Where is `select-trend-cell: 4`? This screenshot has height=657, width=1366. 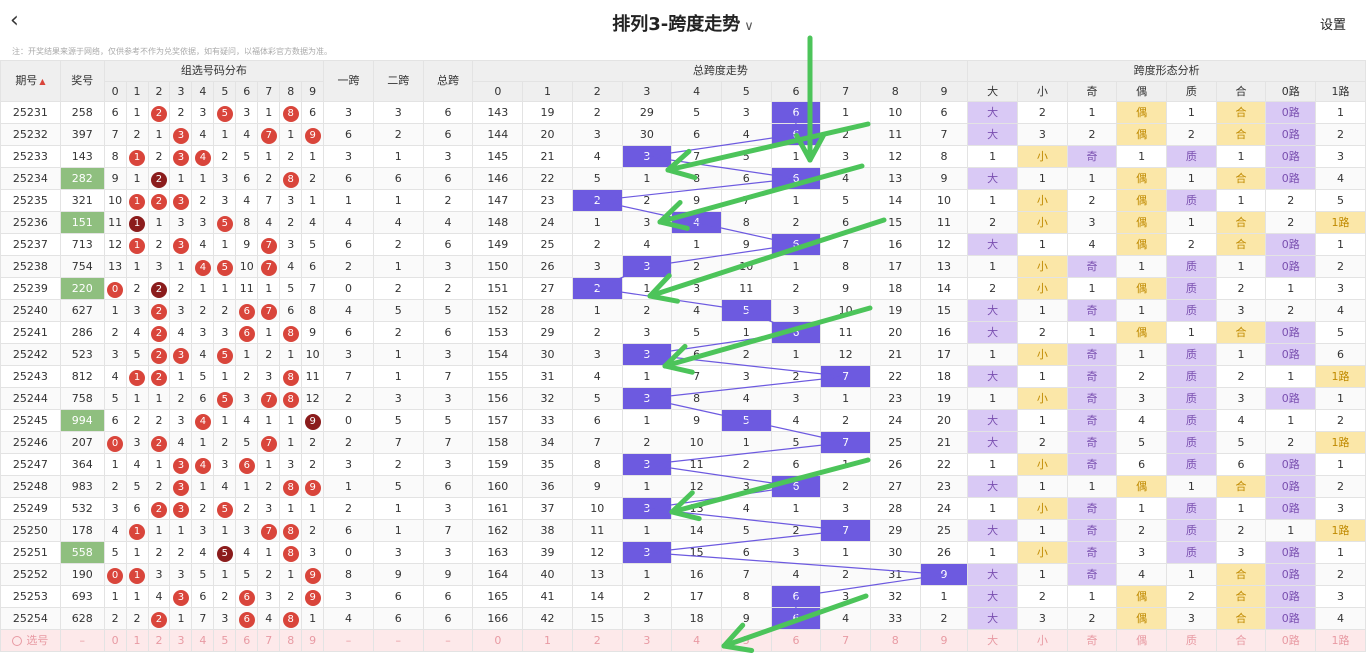
select-trend-cell: 4 is located at coordinates (696, 640).